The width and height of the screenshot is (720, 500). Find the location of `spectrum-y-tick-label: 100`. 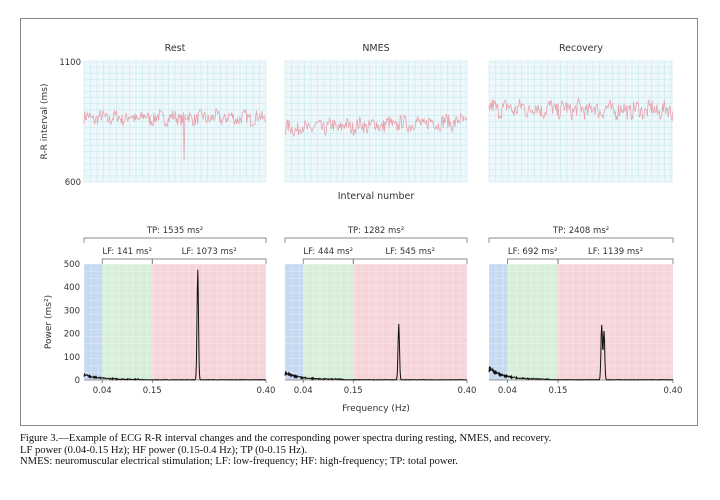

spectrum-y-tick-label: 100 is located at coordinates (72, 358).